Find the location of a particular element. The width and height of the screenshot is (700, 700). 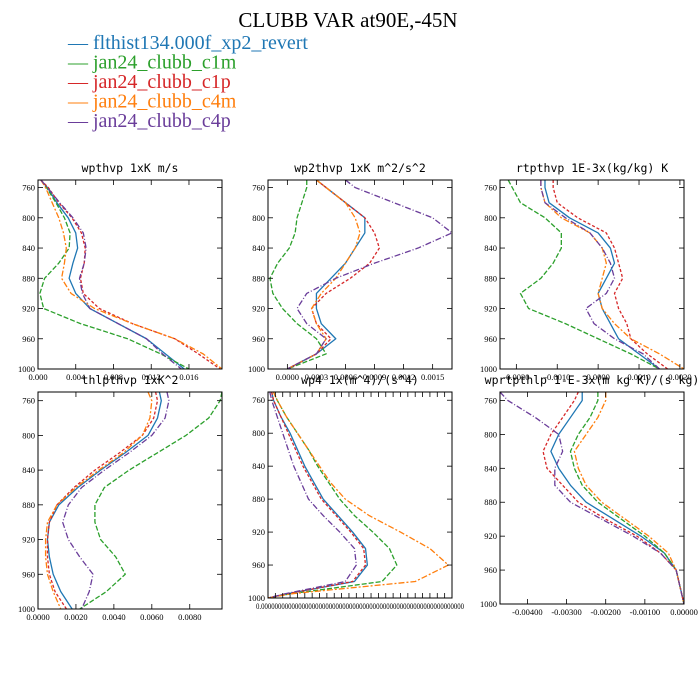

x-tick-label: -0.00300 is located at coordinates (566, 612).